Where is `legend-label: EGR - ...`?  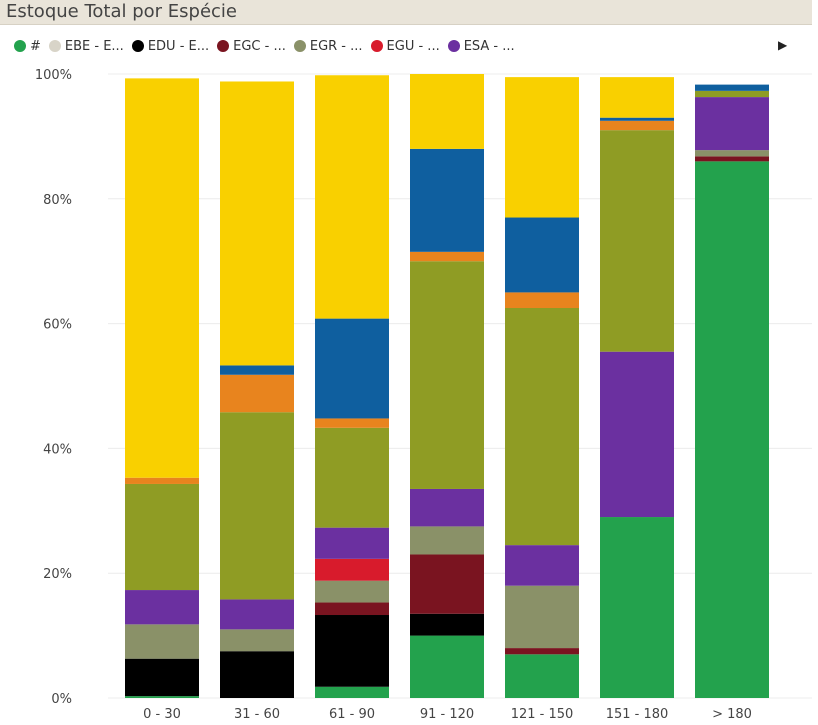 legend-label: EGR - ... is located at coordinates (336, 46).